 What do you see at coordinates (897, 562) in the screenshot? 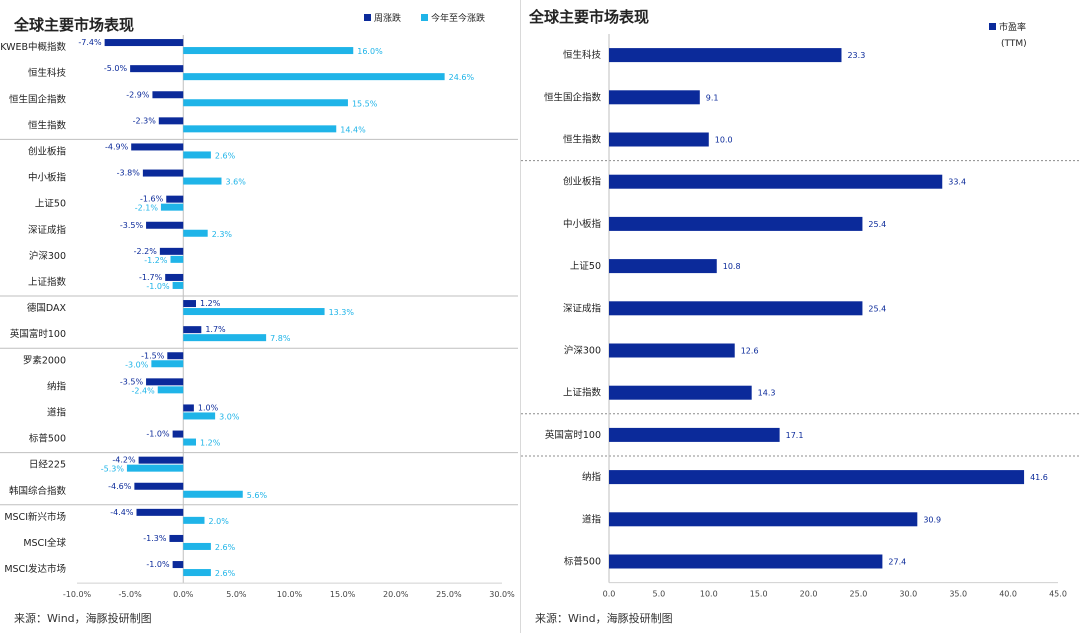
I see `data-label-pe: 27.4` at bounding box center [897, 562].